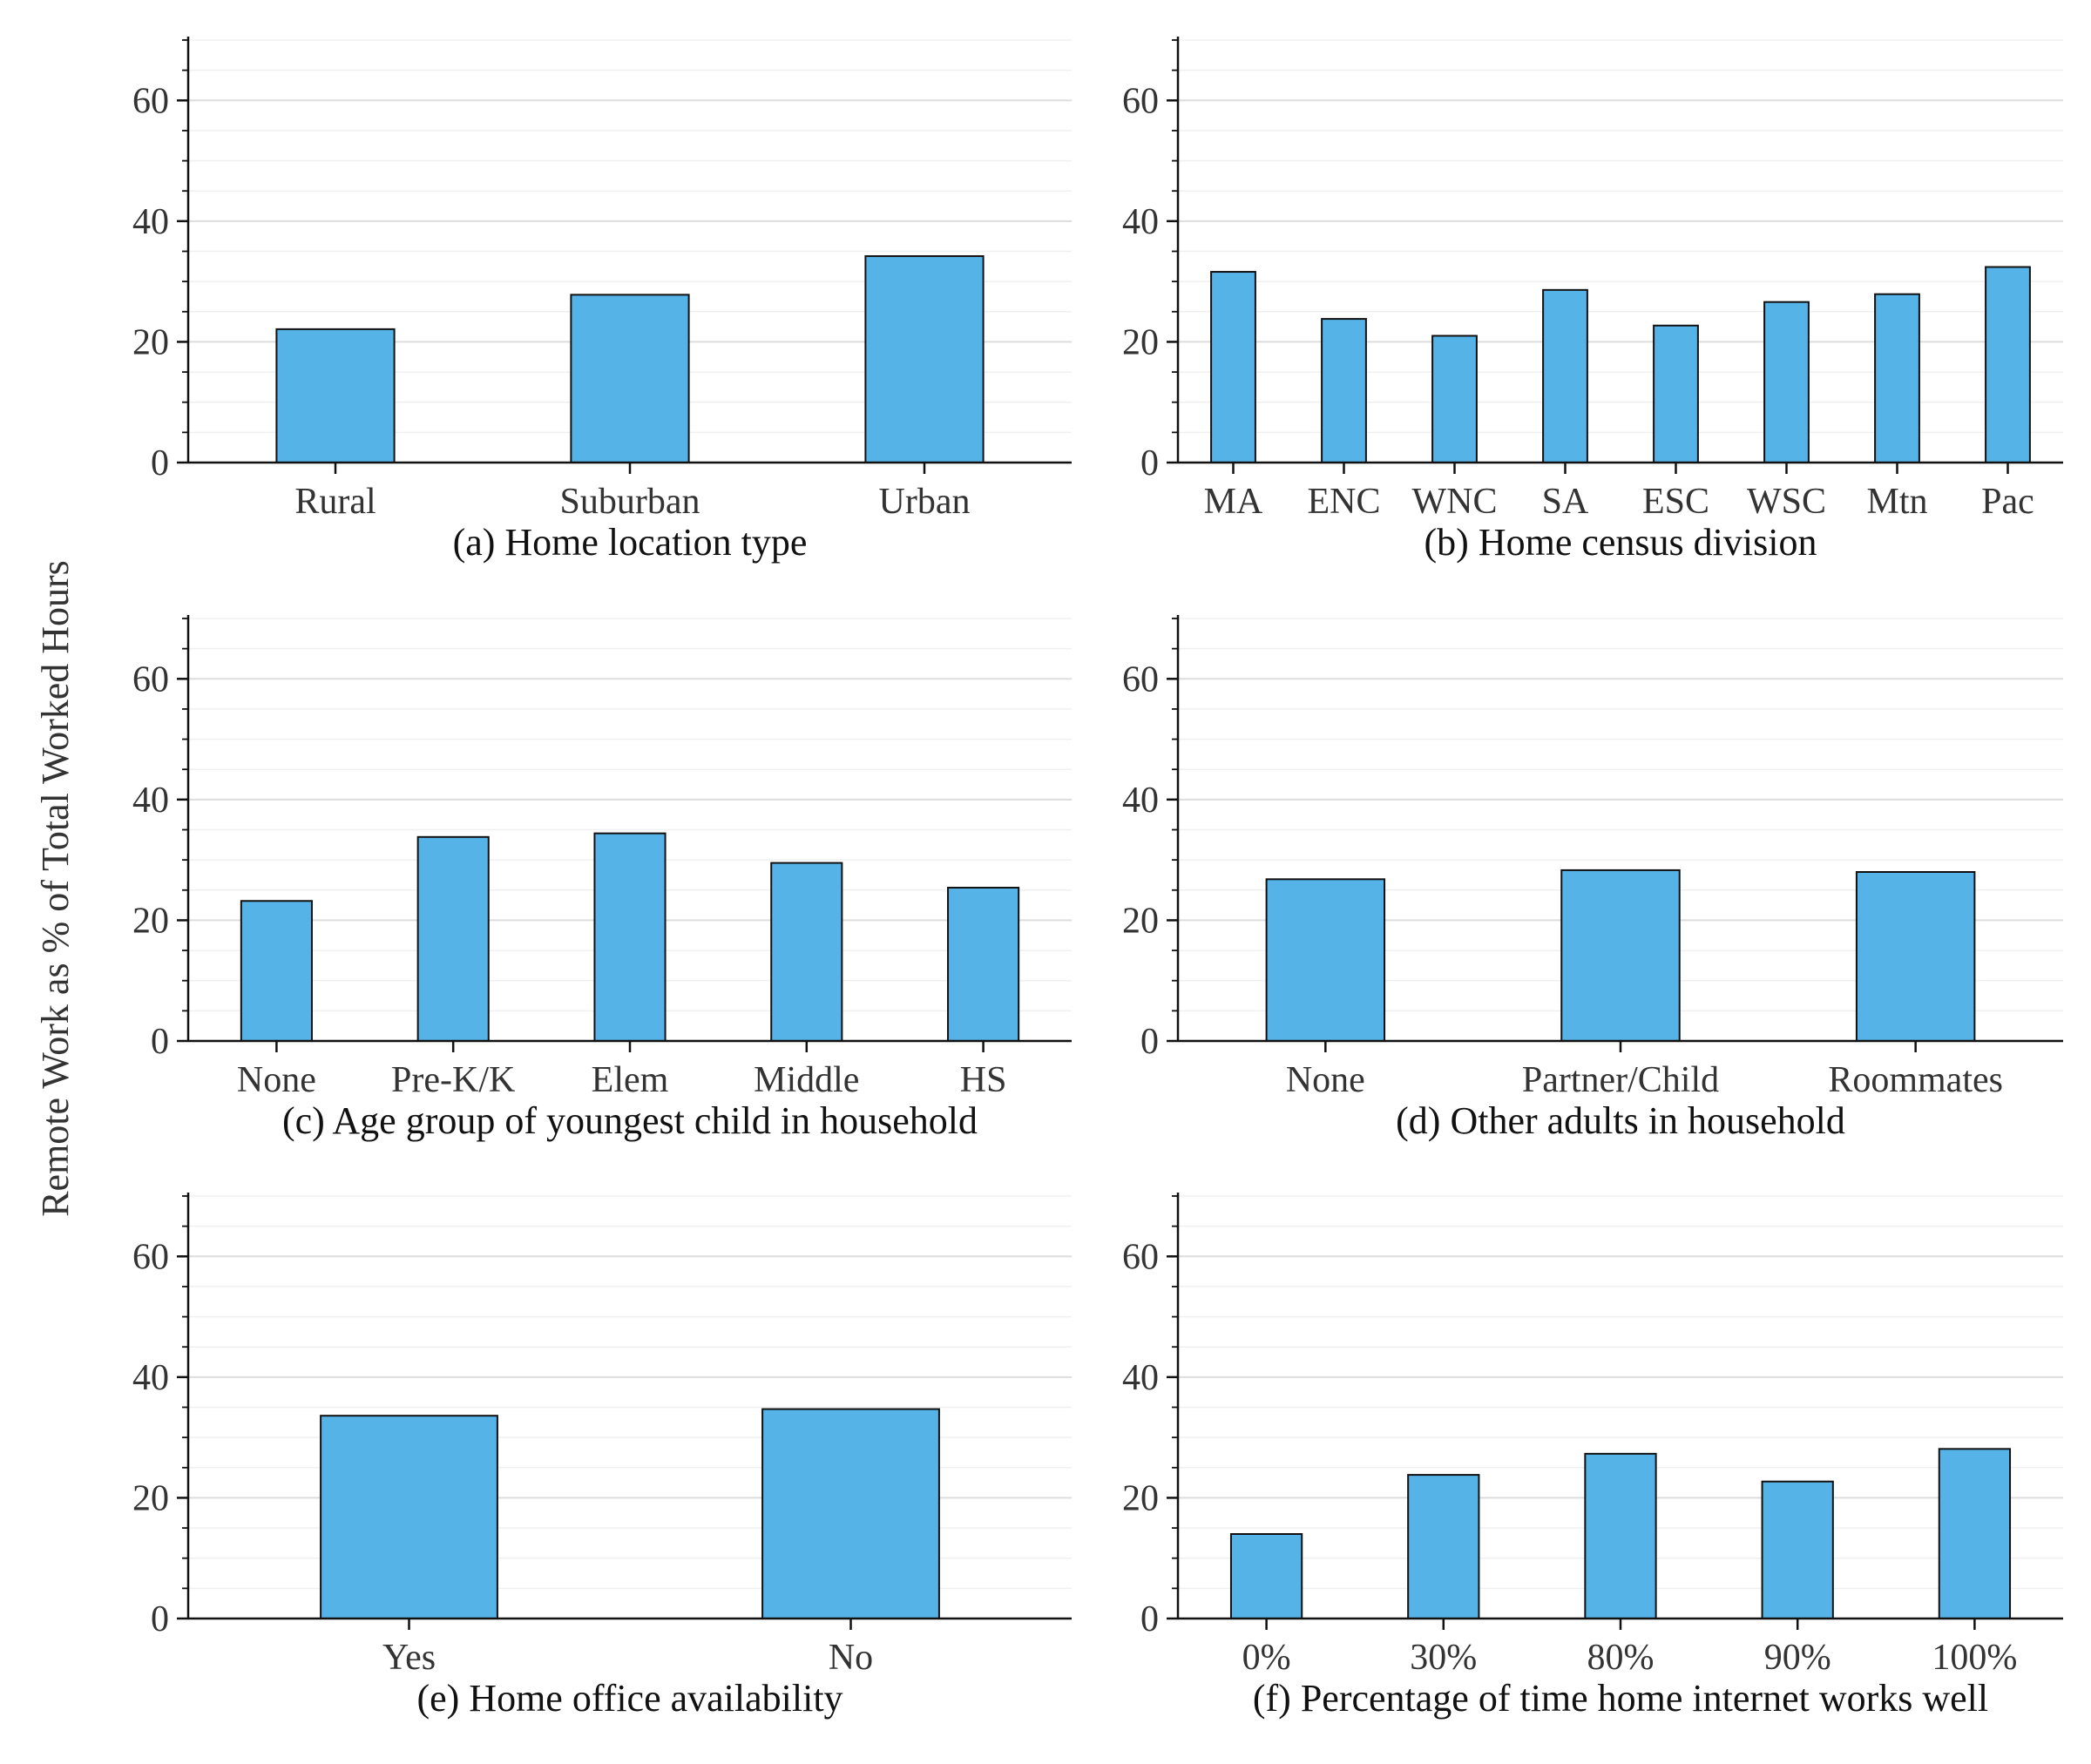 This screenshot has width=2091, height=1764. What do you see at coordinates (409, 1517) in the screenshot?
I see `bar-yes` at bounding box center [409, 1517].